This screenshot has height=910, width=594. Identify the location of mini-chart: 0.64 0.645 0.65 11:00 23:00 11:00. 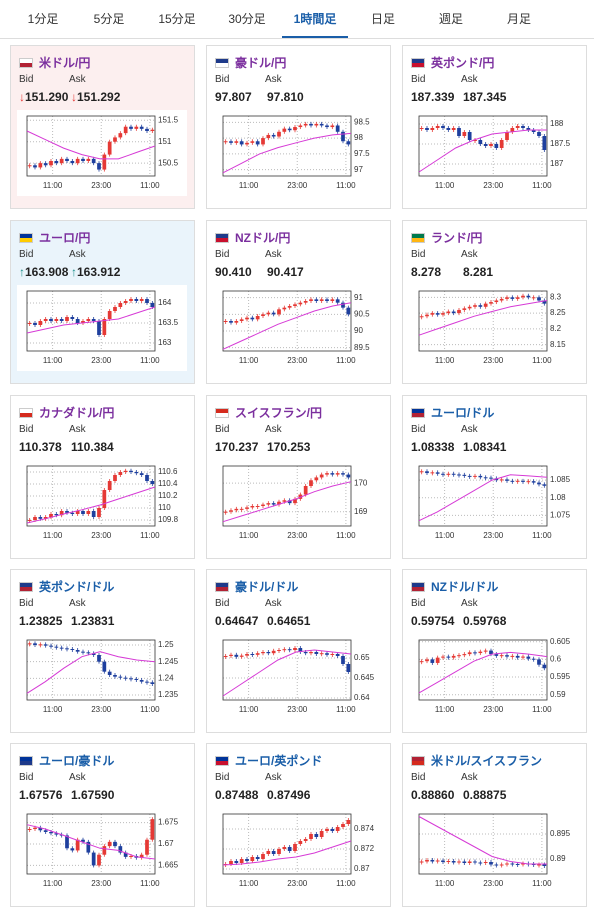
(298, 677).